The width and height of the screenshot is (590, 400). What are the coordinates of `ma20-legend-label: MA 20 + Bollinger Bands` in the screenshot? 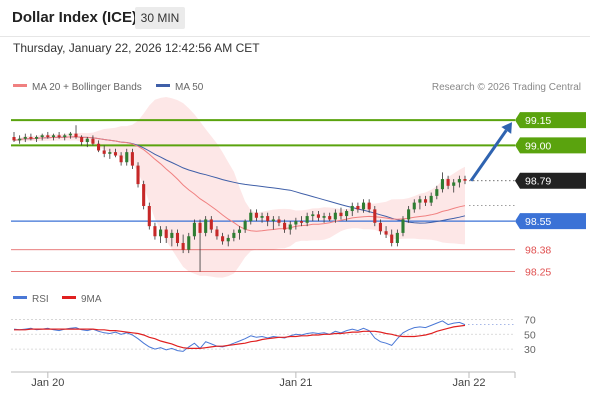 It's located at (87, 87).